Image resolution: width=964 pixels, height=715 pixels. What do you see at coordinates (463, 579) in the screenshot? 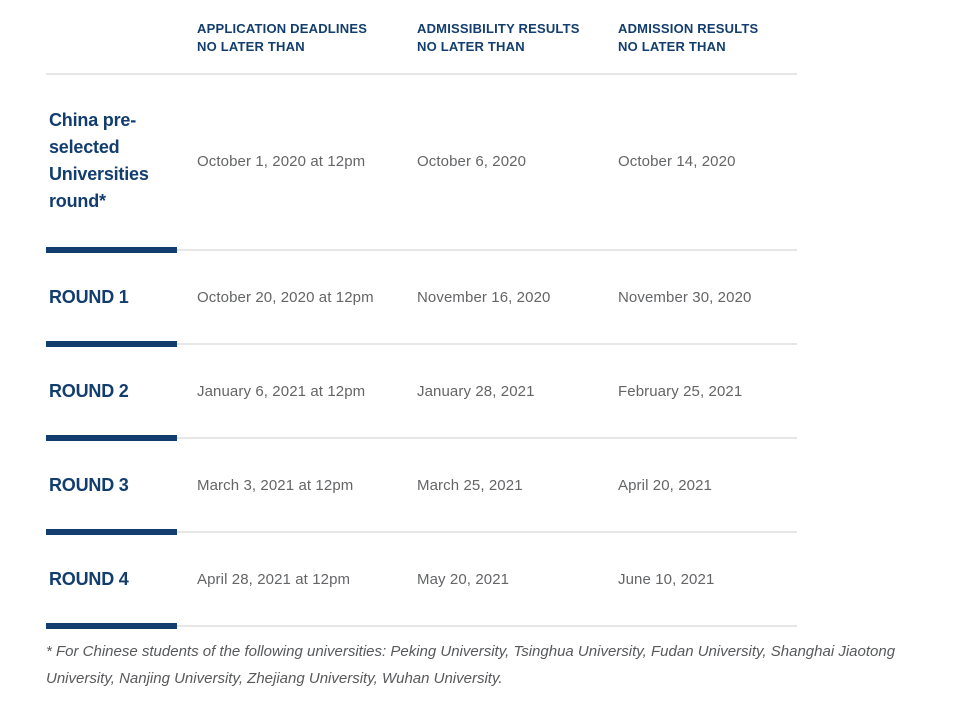
I see `cell-admissibility-result: May 20, 2021` at bounding box center [463, 579].